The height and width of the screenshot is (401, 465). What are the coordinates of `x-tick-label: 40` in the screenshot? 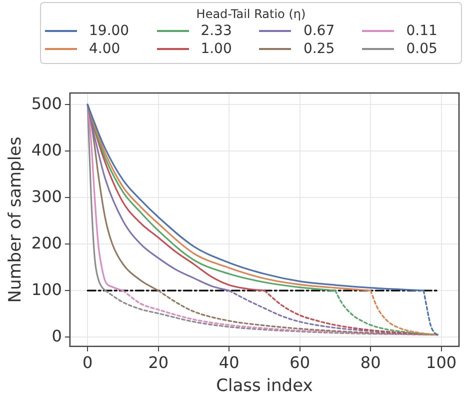 It's located at (229, 362).